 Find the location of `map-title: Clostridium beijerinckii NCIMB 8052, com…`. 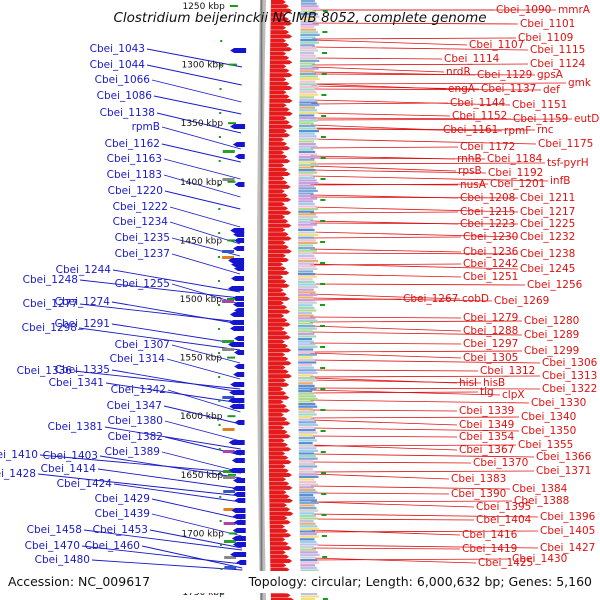

map-title: Clostridium beijerinckii NCIMB 8052, com… is located at coordinates (299, 18).